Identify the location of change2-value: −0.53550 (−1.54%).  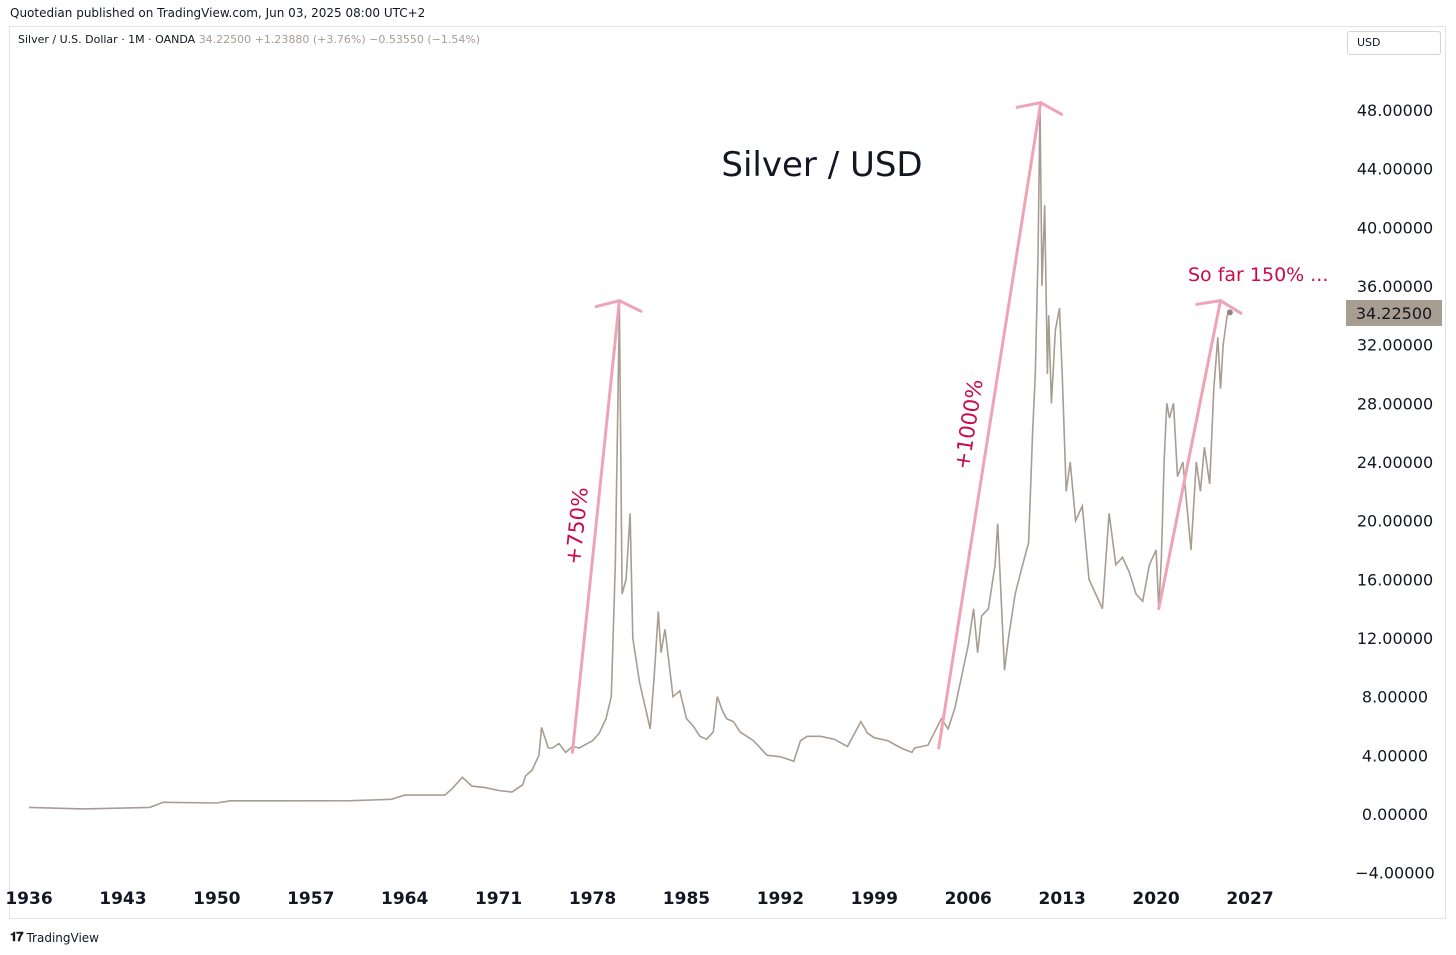
(425, 39).